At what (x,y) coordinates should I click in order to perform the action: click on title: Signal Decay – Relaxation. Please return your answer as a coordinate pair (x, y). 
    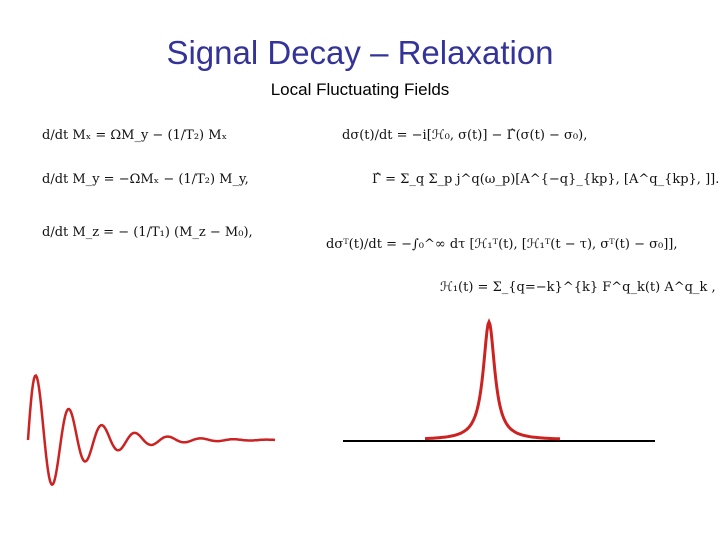
    Looking at the image, I should click on (360, 52).